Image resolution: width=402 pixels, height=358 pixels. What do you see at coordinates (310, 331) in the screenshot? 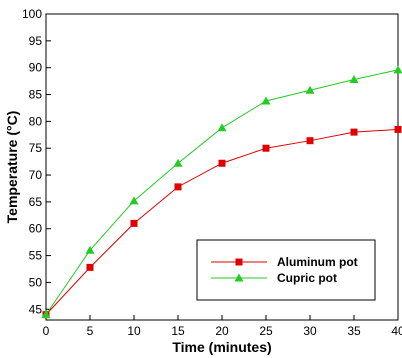
I see `x-tick-label: 30` at bounding box center [310, 331].